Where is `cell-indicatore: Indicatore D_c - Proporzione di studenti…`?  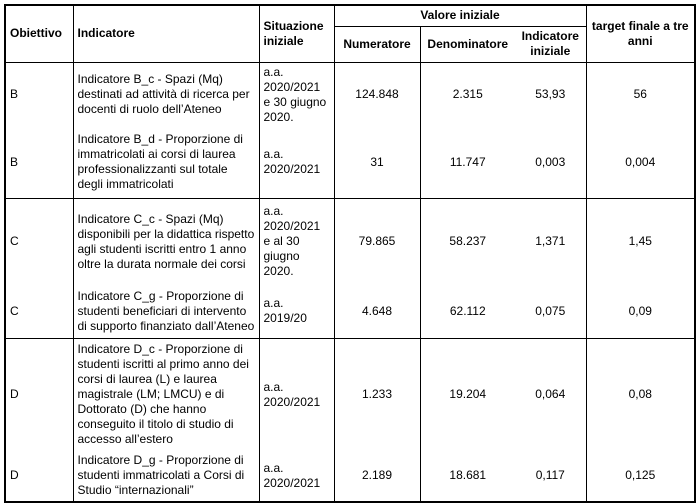 cell-indicatore: Indicatore D_c - Proporzione di studenti… is located at coordinates (166, 394).